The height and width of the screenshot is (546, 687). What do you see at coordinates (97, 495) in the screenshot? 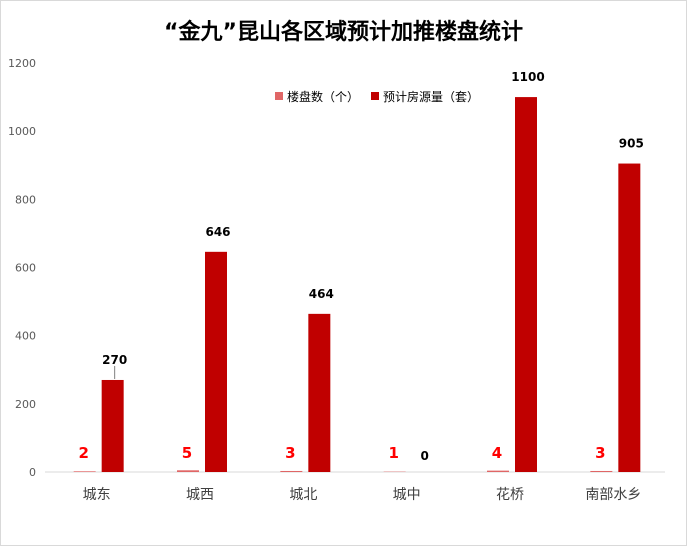
I see `x-tick-label: 城东` at bounding box center [97, 495].